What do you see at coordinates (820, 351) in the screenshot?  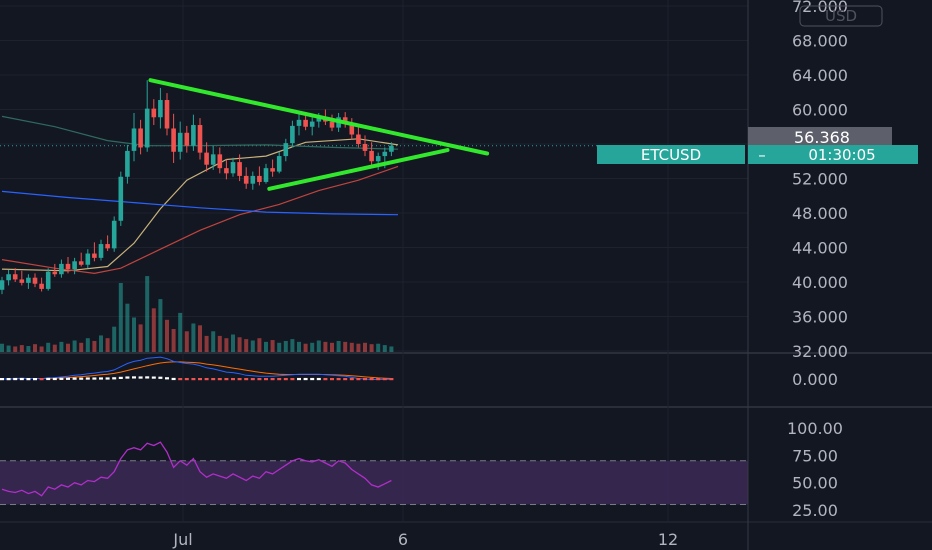 I see `price-tick-label: 32.000` at bounding box center [820, 351].